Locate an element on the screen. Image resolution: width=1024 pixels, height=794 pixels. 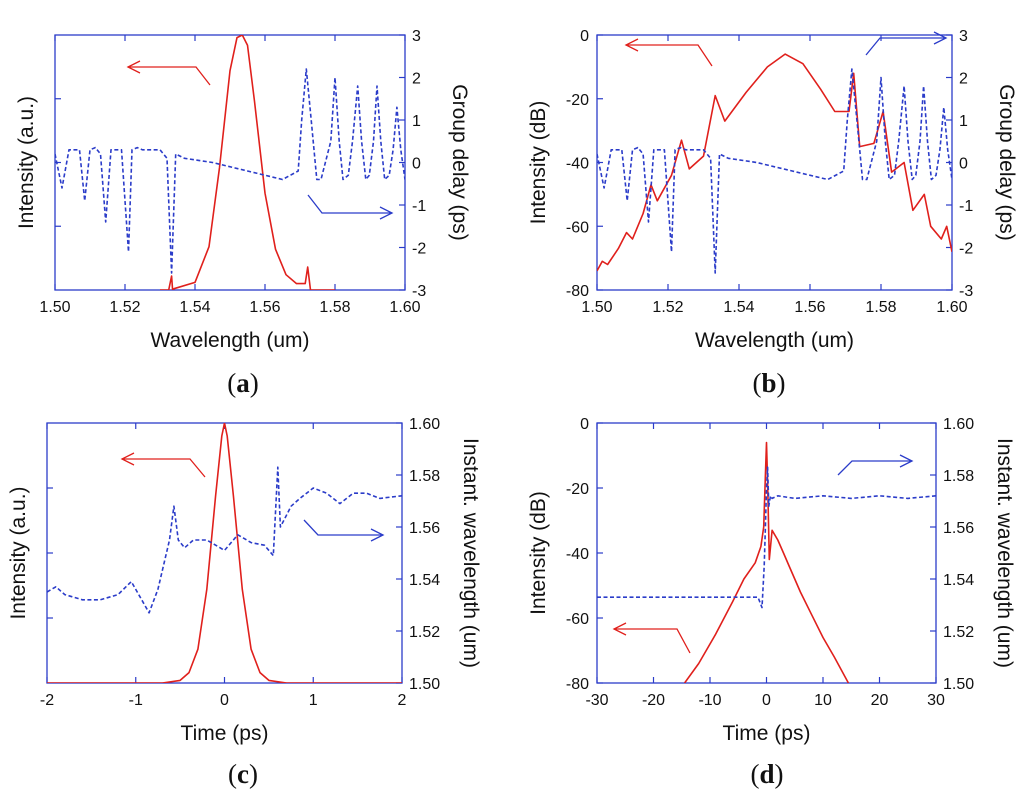
panel-label: (d) is located at coordinates (766, 774).